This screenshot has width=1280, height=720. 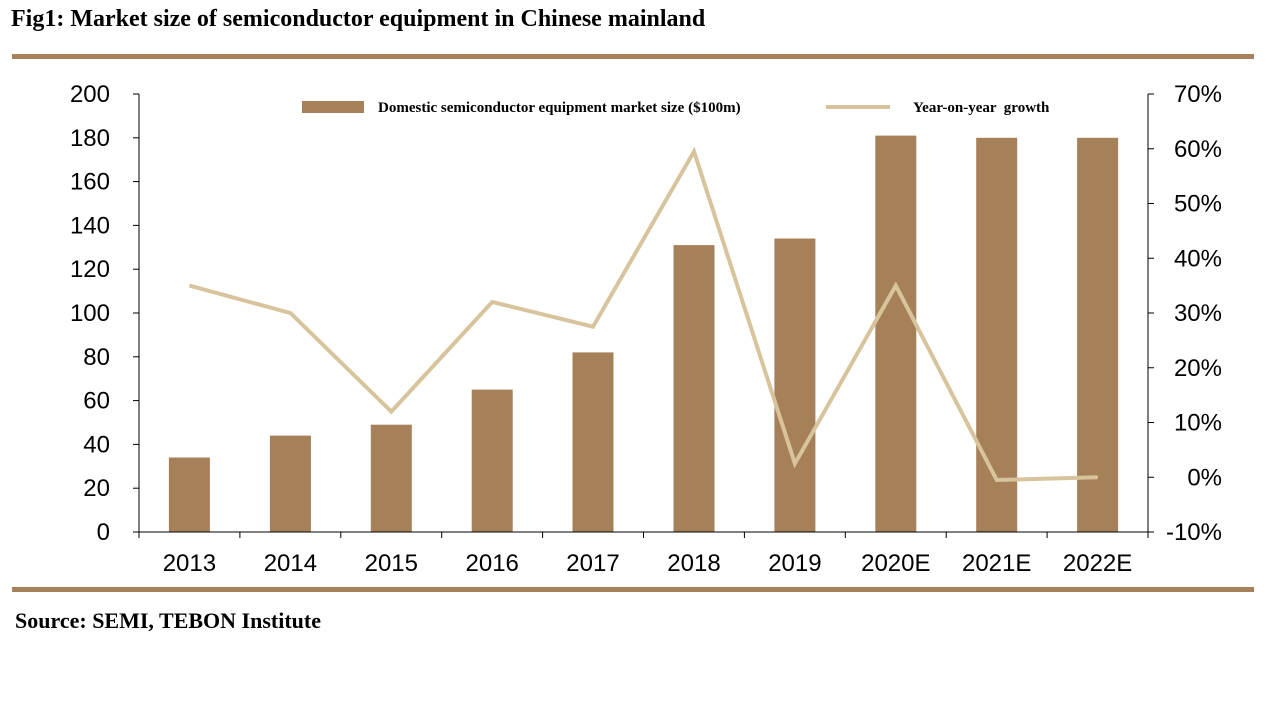 What do you see at coordinates (896, 333) in the screenshot?
I see `bar-2020E` at bounding box center [896, 333].